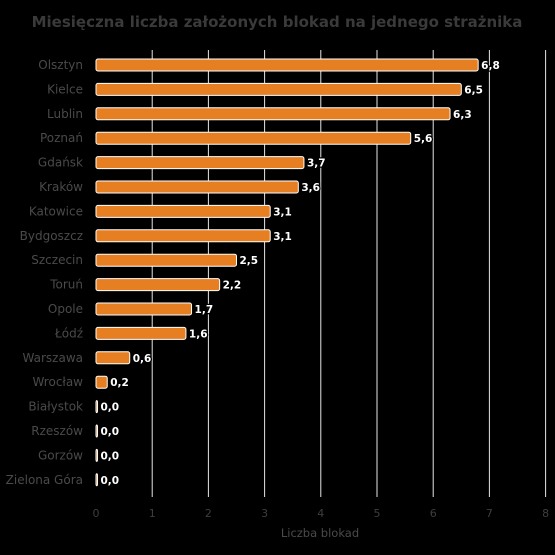 This screenshot has width=555, height=555. Describe the element at coordinates (232, 286) in the screenshot. I see `data-label: 2,2` at that location.